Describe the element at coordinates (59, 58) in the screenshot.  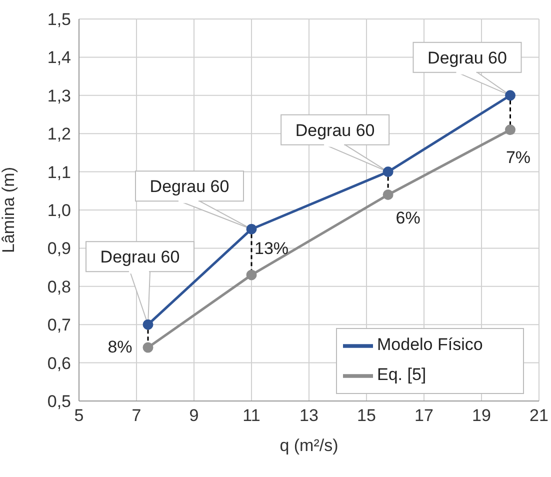
I see `y-tick-label: 1,4` at that location.